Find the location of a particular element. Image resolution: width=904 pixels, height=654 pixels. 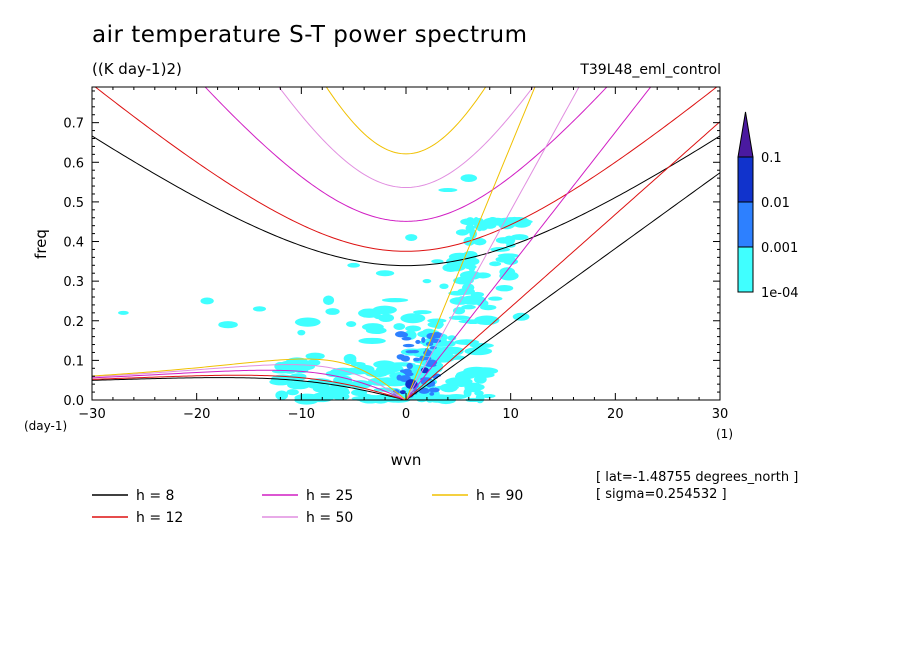

y-tick-label: 0.4 is located at coordinates (73, 243).